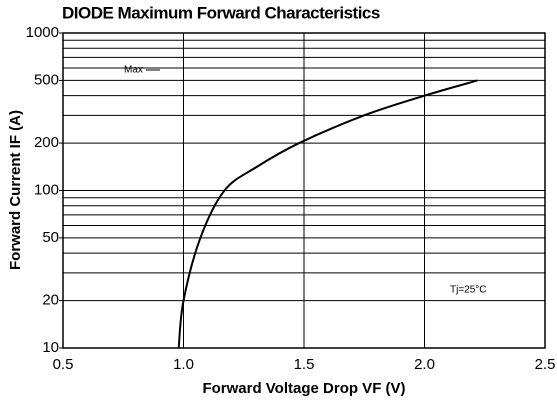  What do you see at coordinates (545, 364) in the screenshot?
I see `x-tick-label: 2.5` at bounding box center [545, 364].